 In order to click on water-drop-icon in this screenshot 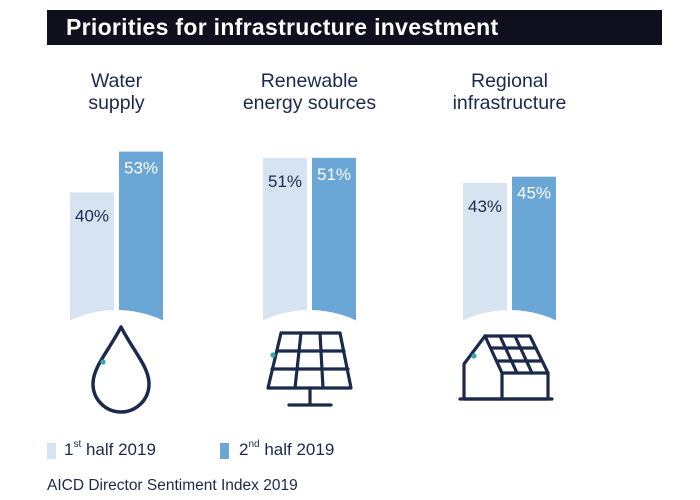, I will do `click(121, 369)`.